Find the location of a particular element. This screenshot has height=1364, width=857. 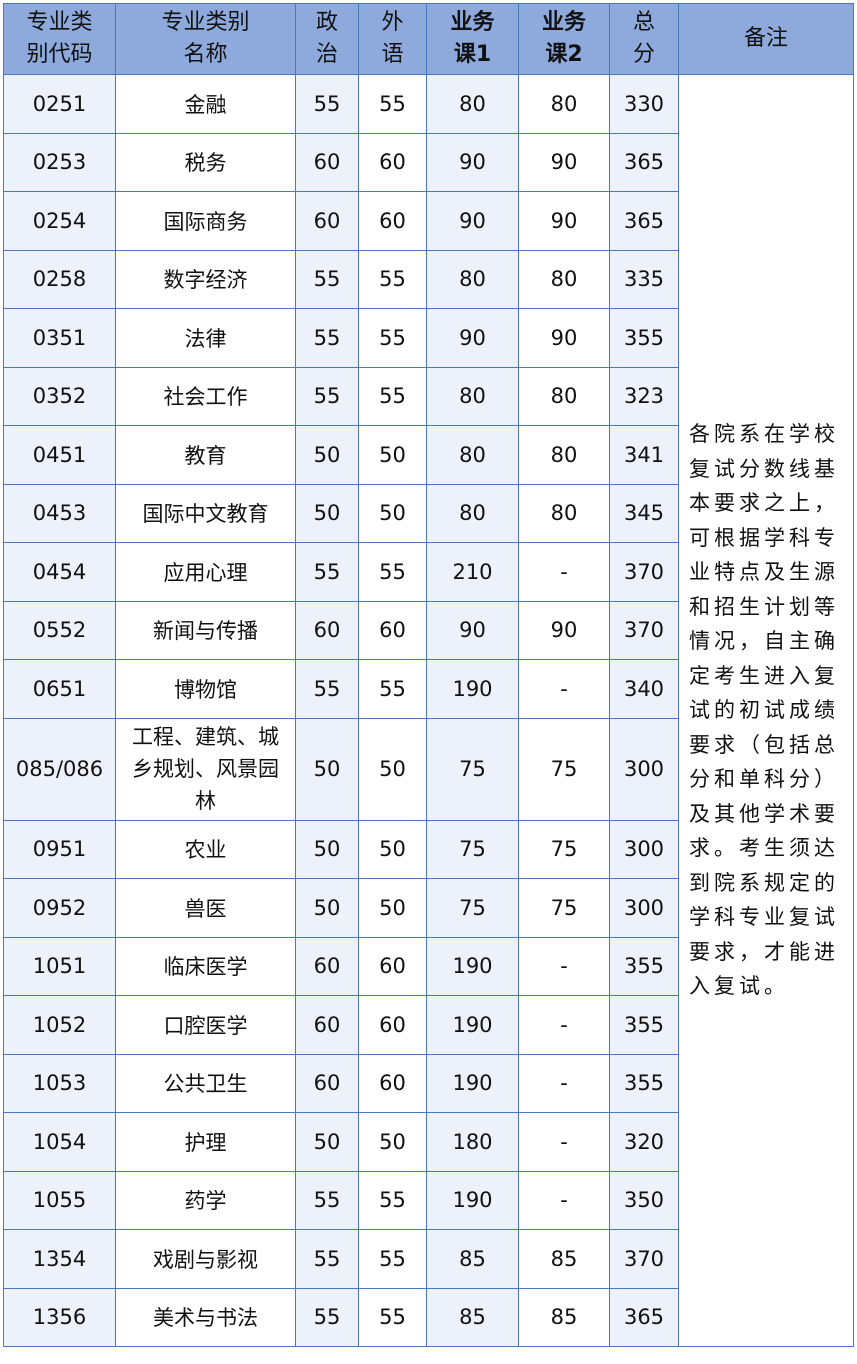

cell-name: 美术与书法 is located at coordinates (205, 1317).